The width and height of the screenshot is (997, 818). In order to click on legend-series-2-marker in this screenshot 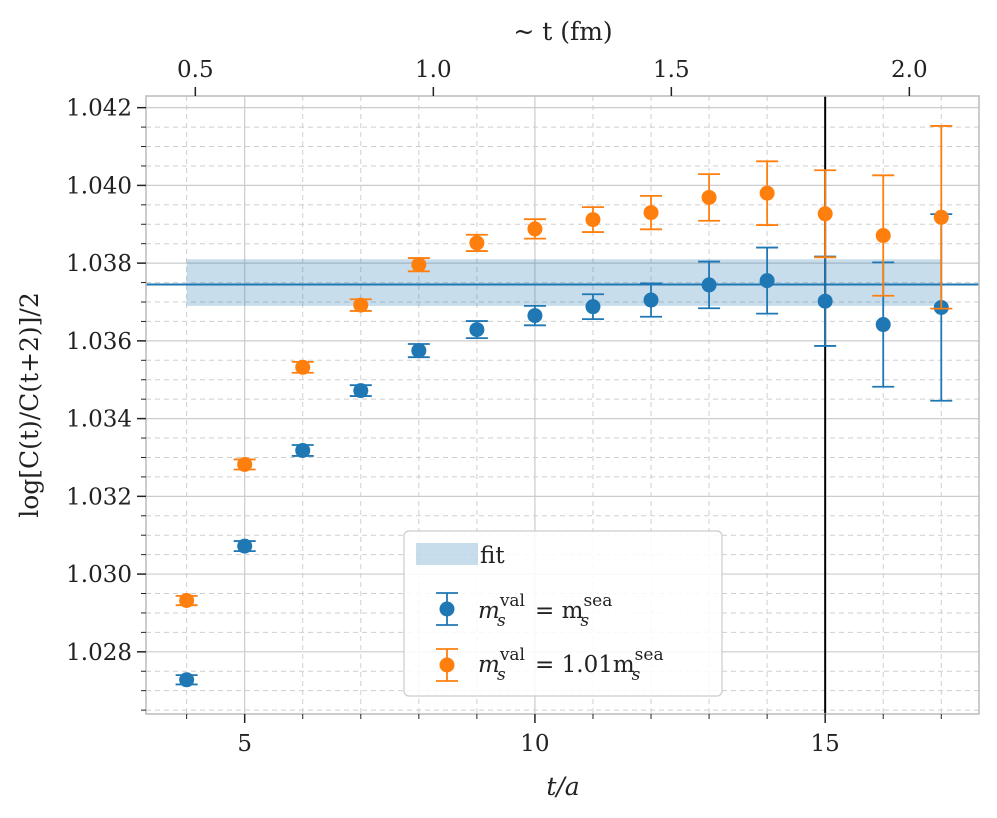, I will do `click(447, 665)`.